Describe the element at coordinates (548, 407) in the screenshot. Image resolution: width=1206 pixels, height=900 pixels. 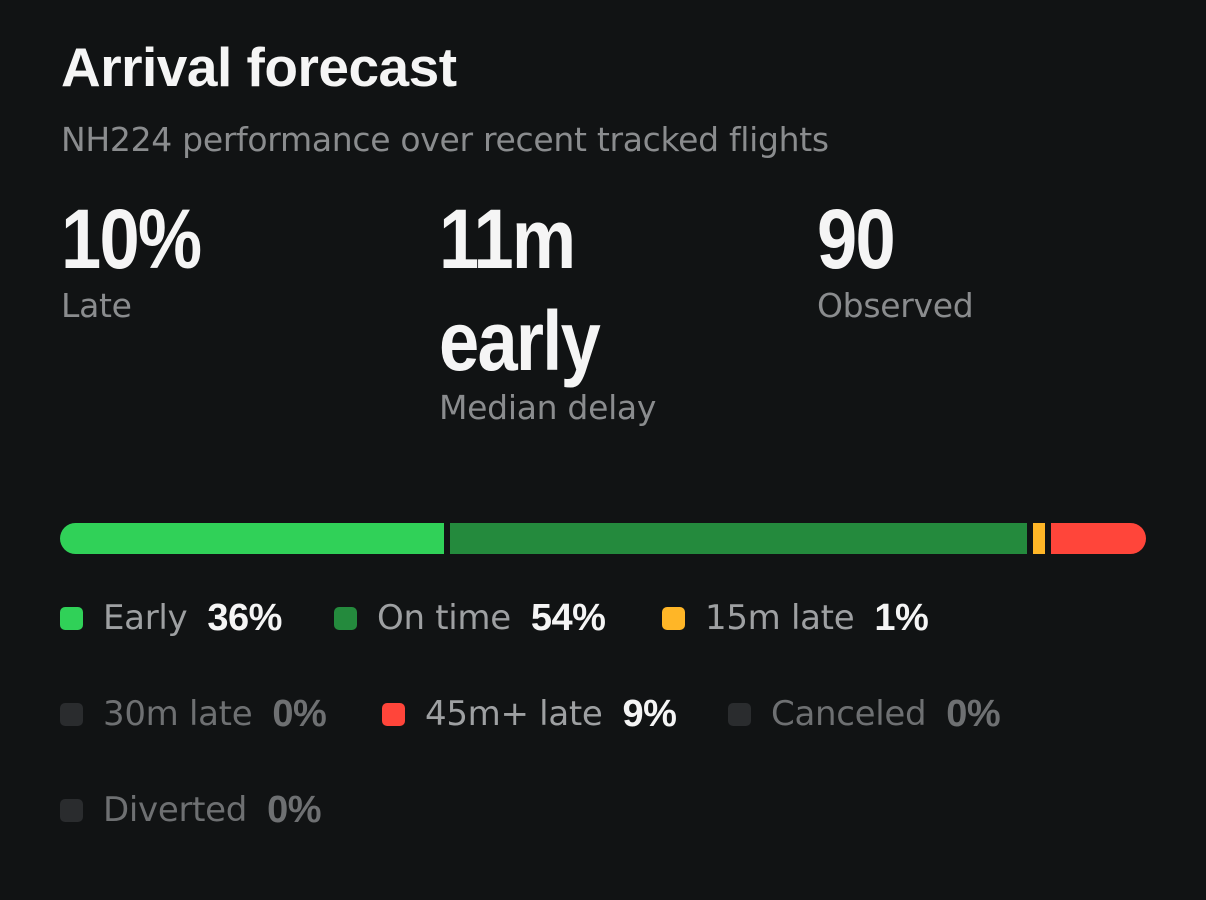
I see `stat-median-delay-label: Median delay` at that location.